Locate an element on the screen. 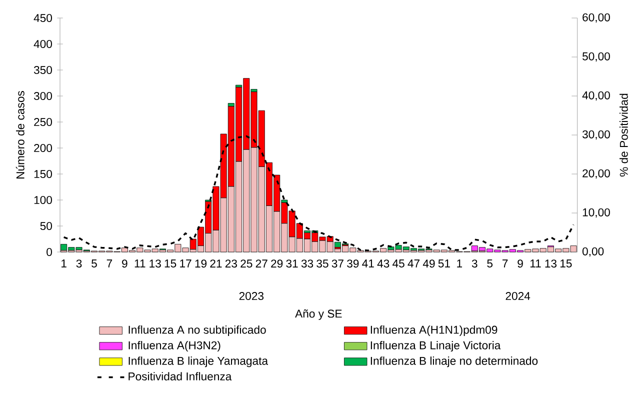  x-tick-label: 19 is located at coordinates (201, 264).